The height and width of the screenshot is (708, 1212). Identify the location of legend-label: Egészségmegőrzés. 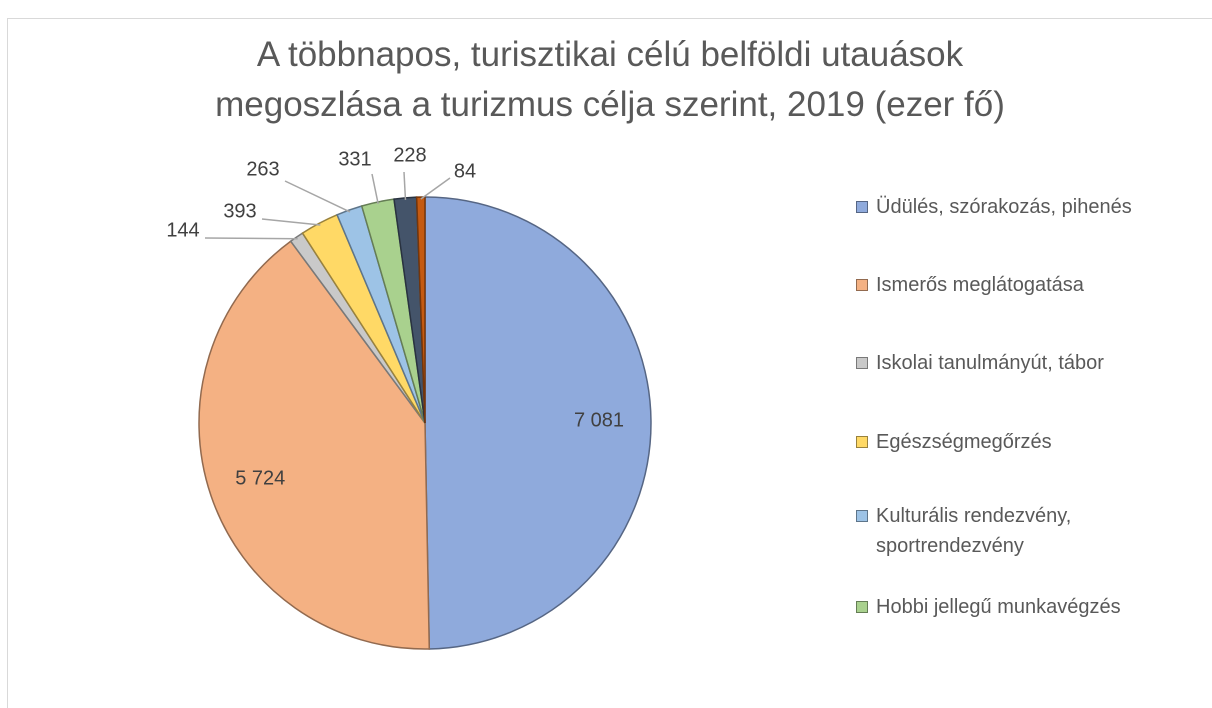
(964, 442).